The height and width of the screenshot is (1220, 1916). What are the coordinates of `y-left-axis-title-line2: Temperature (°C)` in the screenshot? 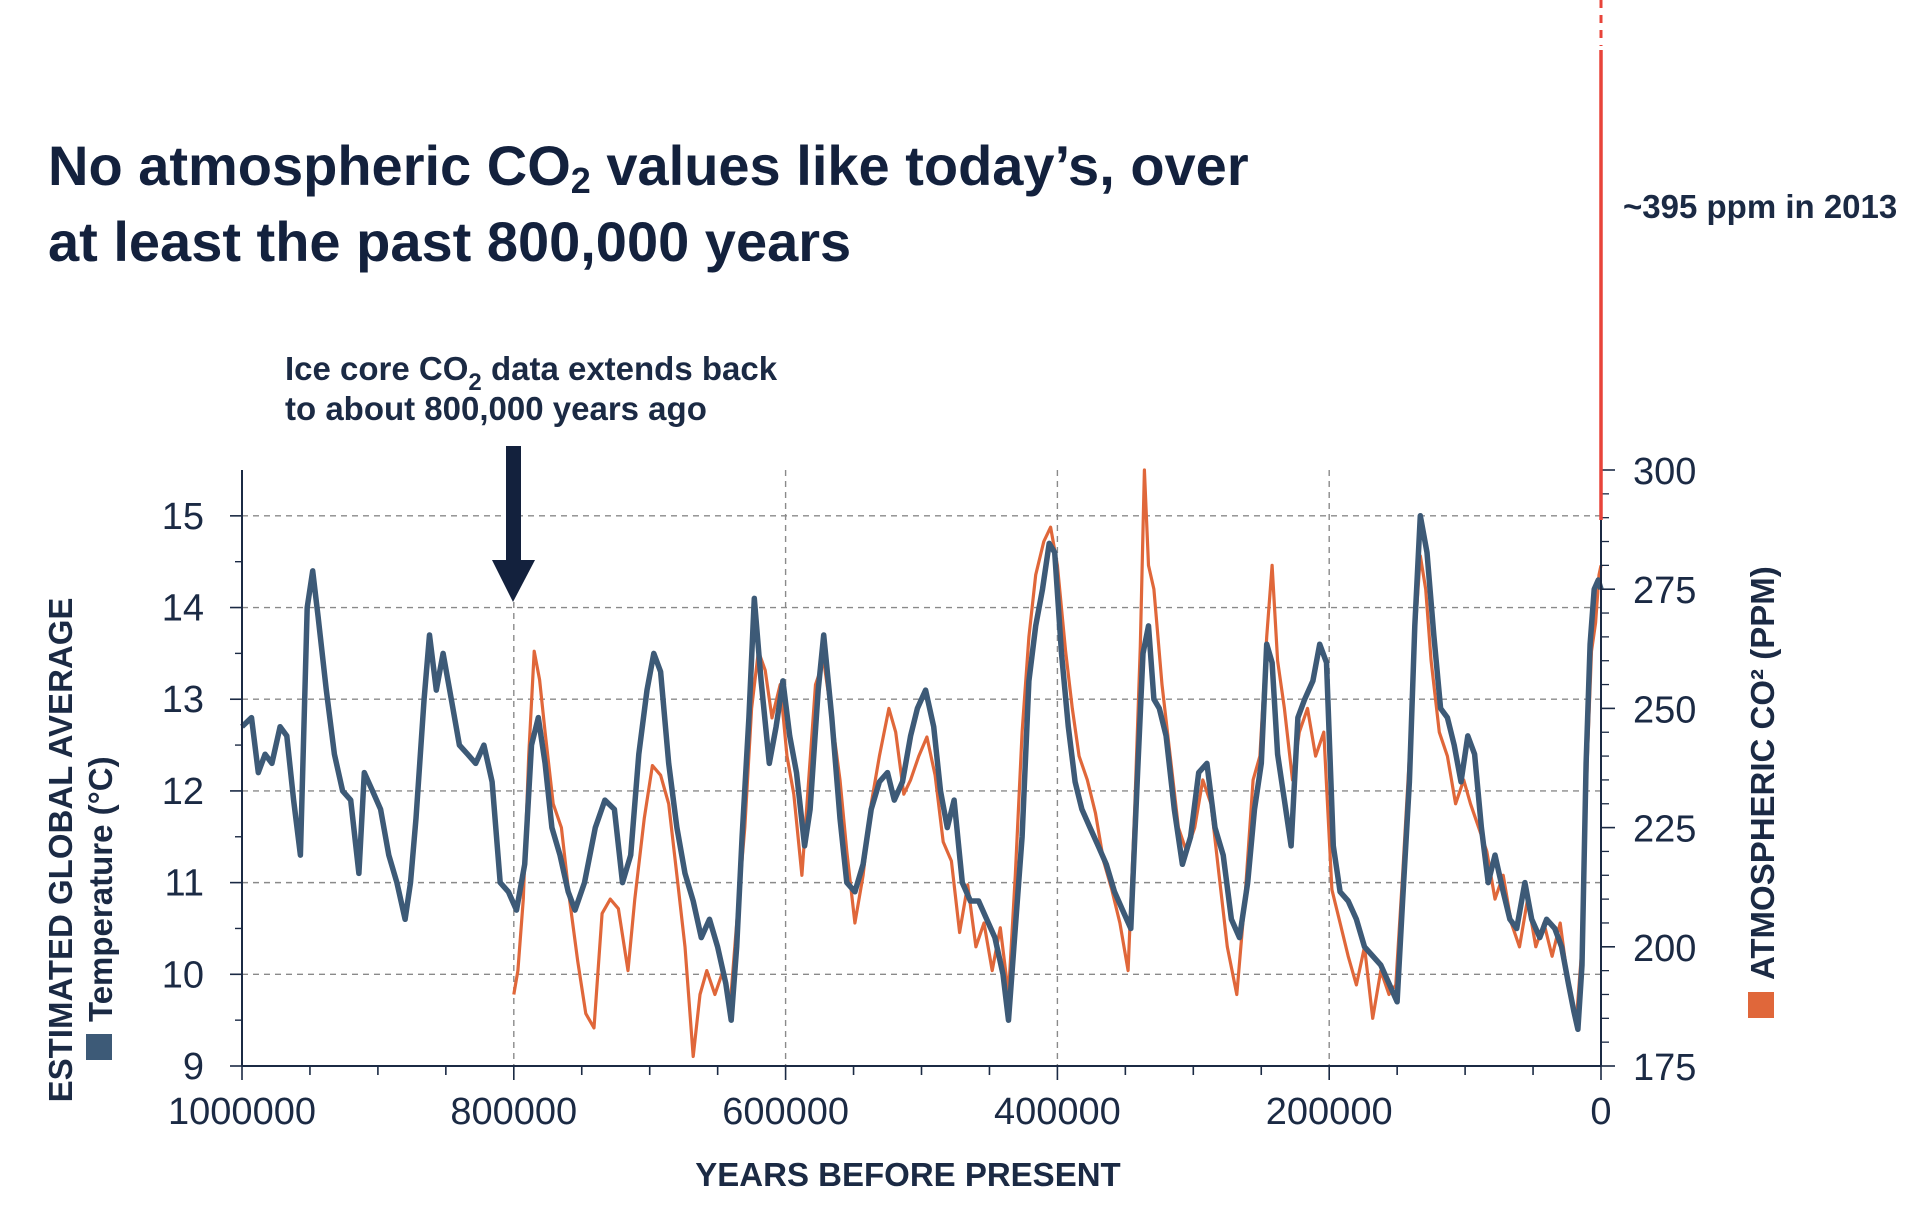 It's located at (100, 889).